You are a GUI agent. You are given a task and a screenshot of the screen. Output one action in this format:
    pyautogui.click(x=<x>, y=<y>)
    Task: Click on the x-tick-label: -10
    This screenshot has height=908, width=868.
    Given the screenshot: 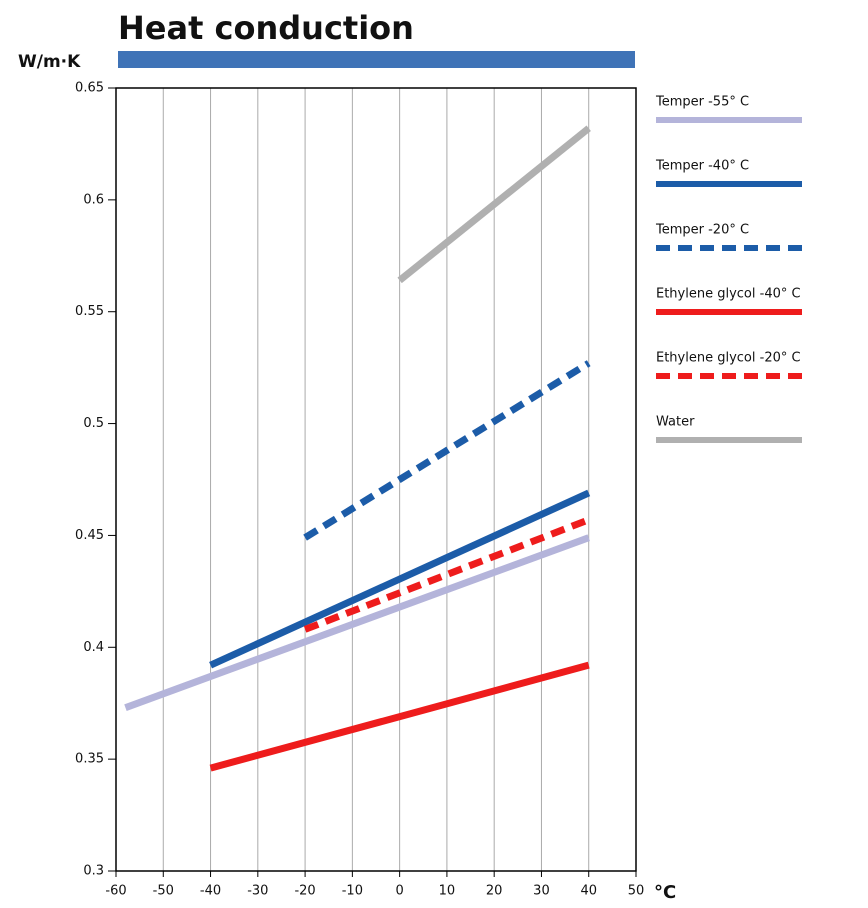 What is the action you would take?
    pyautogui.click(x=352, y=891)
    